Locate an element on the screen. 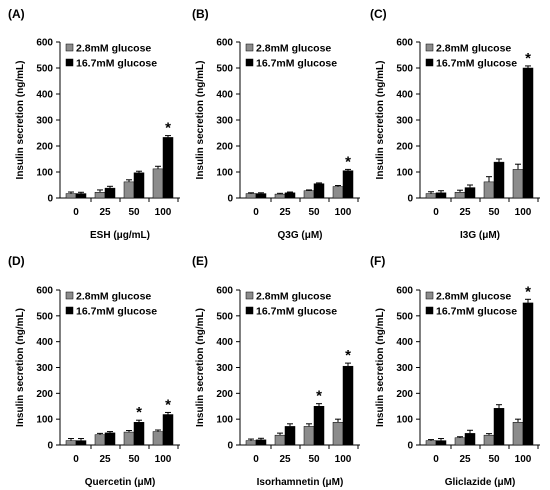  x-axis-title: Isorhamnetin (μM) is located at coordinates (300, 482).